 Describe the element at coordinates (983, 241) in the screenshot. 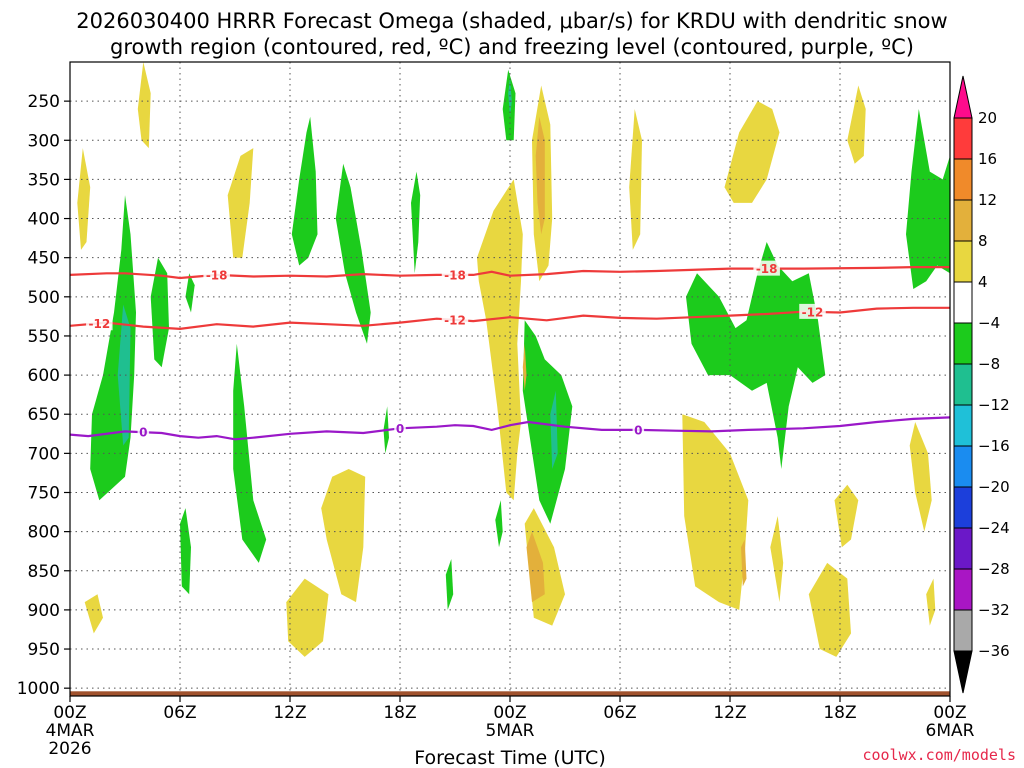

I see `colorbar-label-3: 8` at that location.